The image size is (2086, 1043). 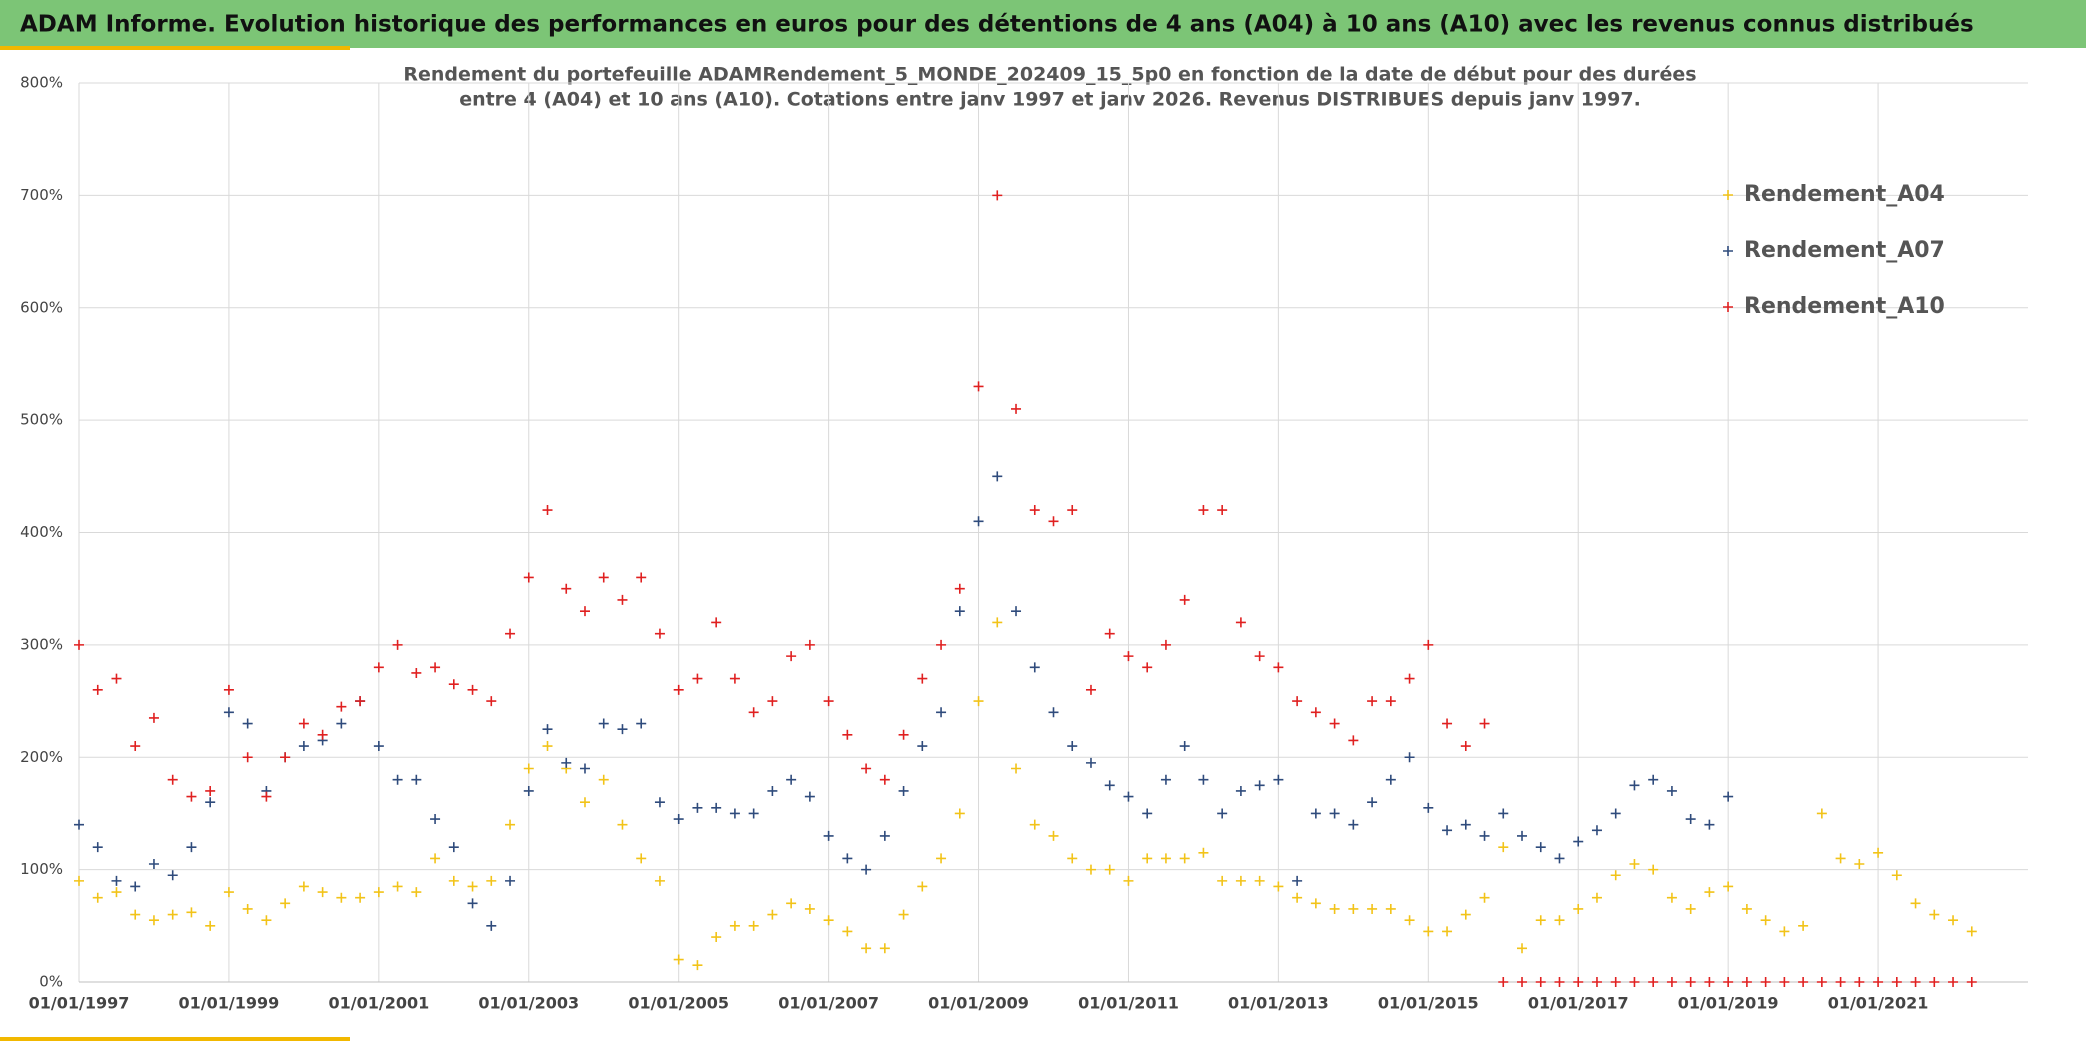 What do you see at coordinates (378, 1003) in the screenshot?
I see `x-tick-label: 01/01/2001` at bounding box center [378, 1003].